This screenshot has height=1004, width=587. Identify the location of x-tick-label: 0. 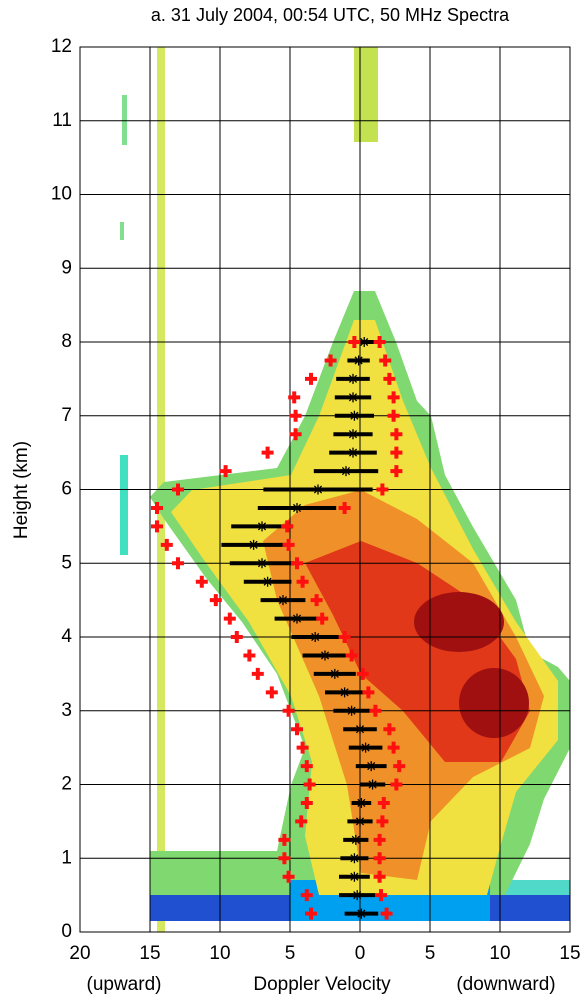
(360, 953).